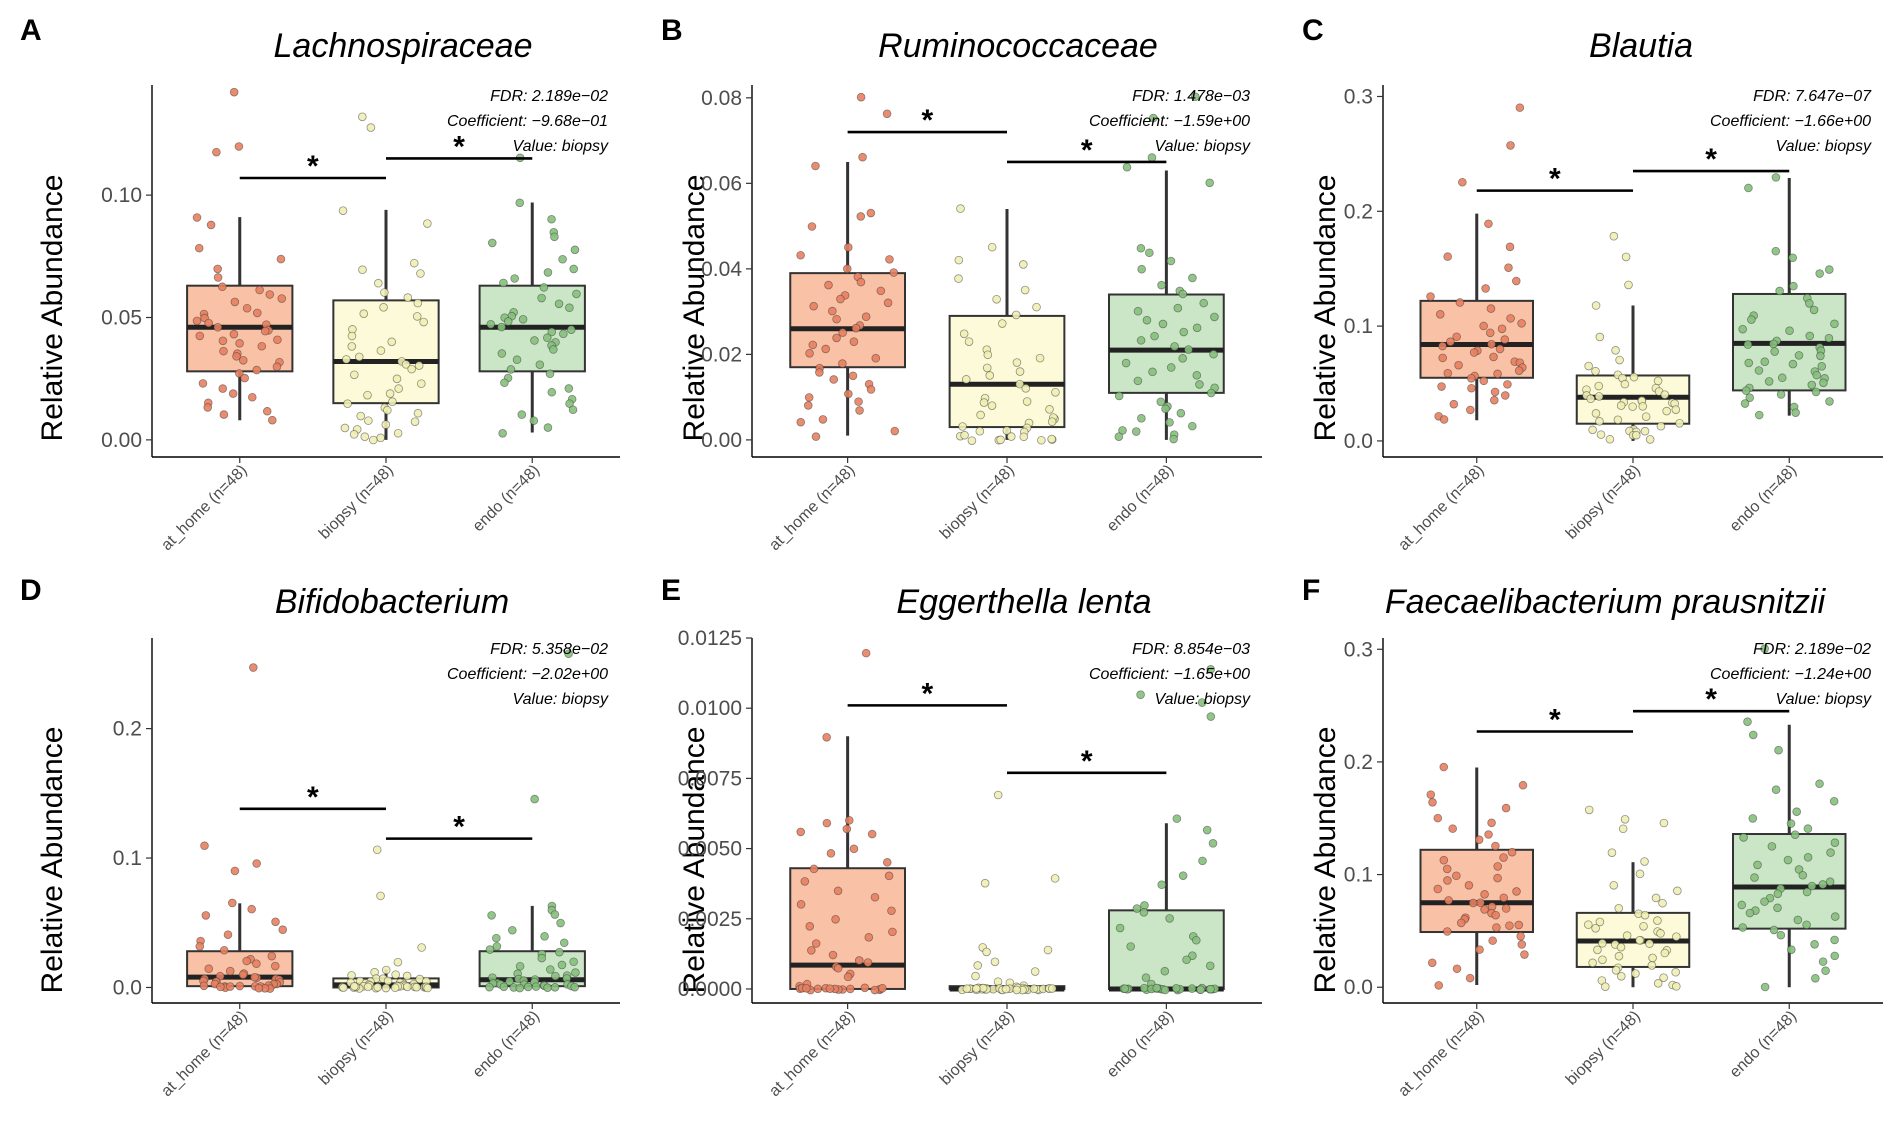 Image resolution: width=1902 pixels, height=1131 pixels. I want to click on x-category-label: endo (n=48), so click(506, 498).